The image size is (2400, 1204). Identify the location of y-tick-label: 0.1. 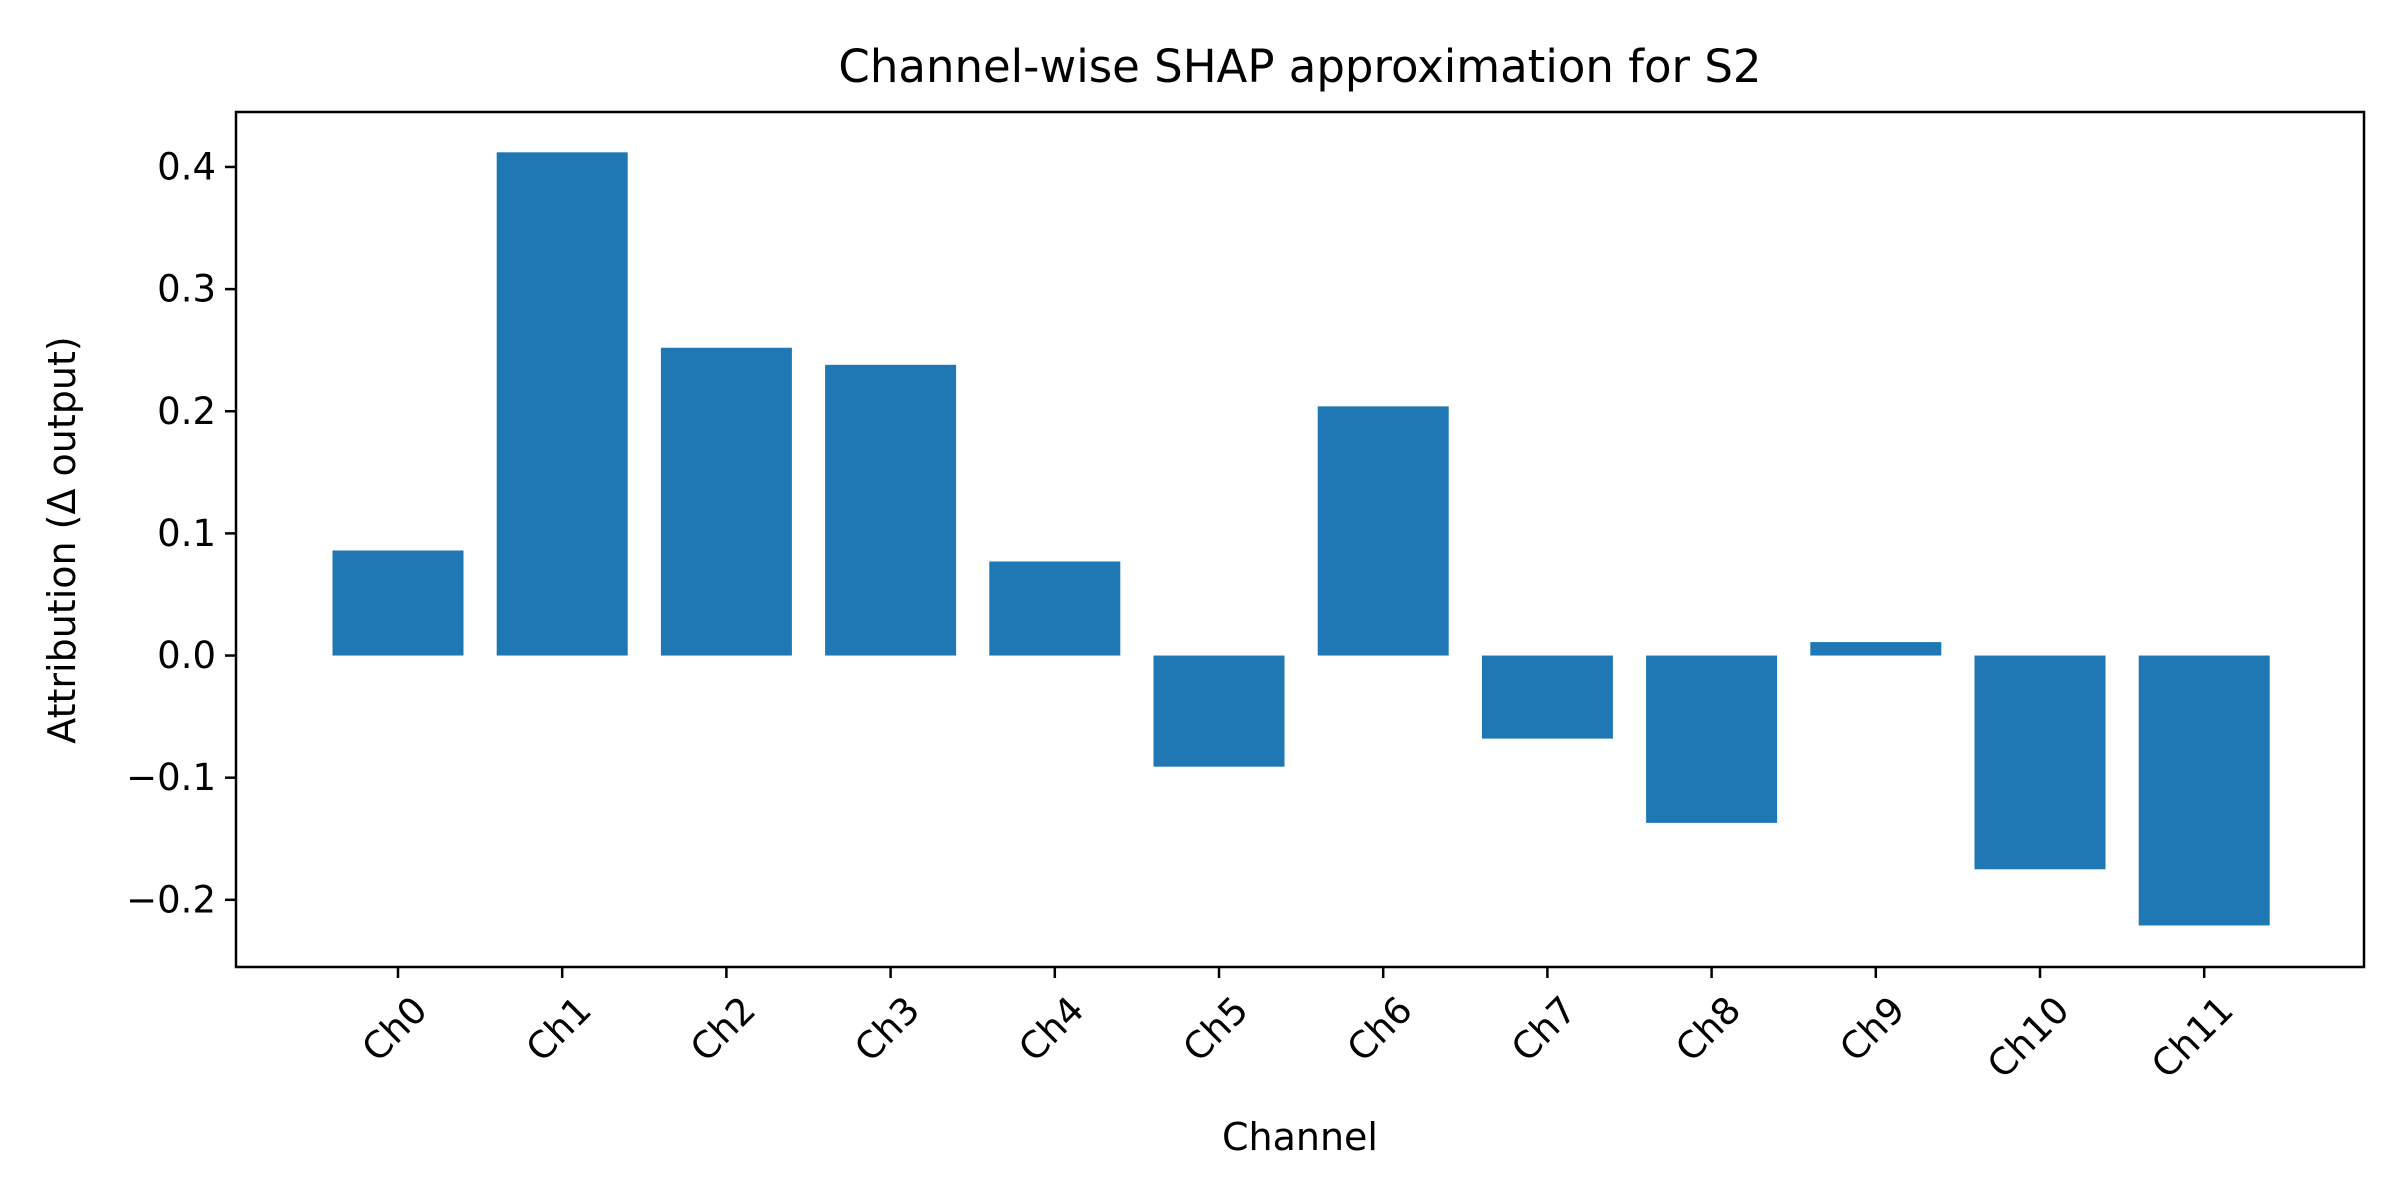
(186, 533).